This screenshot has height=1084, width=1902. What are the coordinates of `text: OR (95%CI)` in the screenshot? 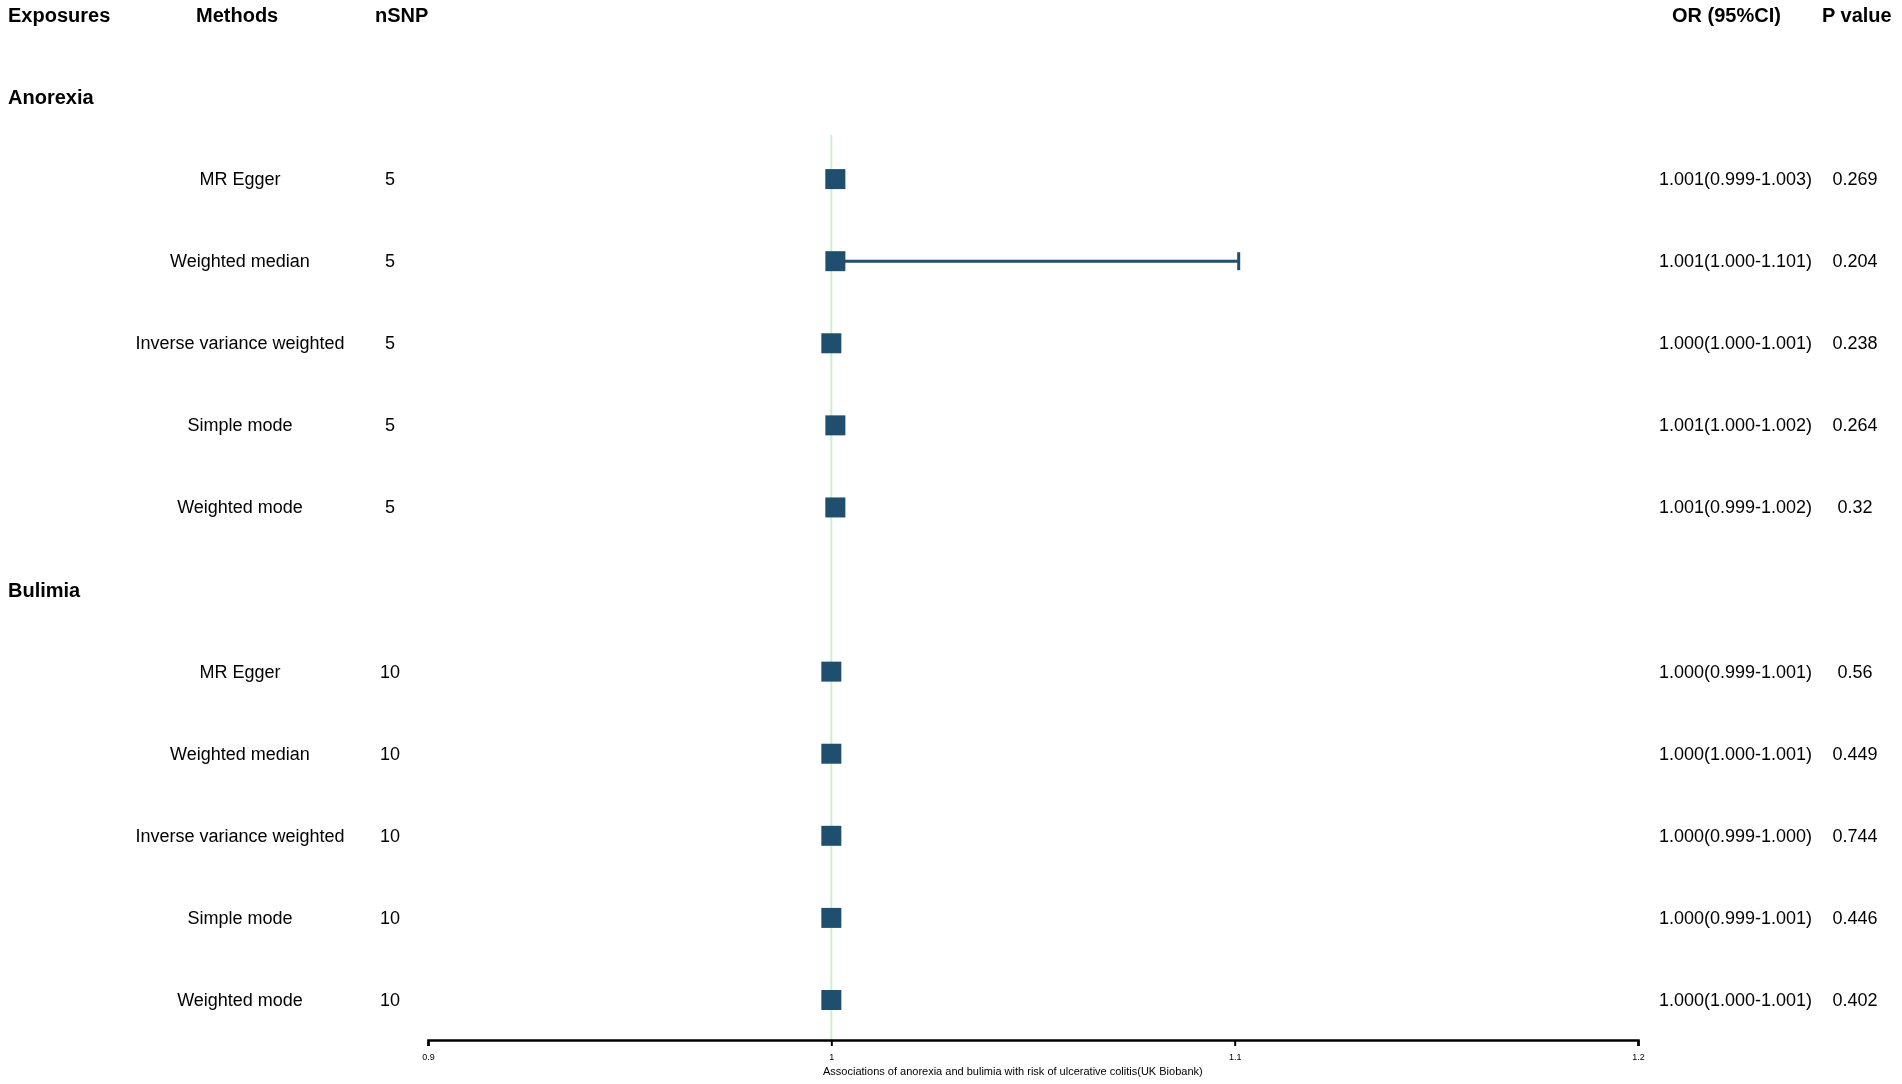 It's located at (1726, 15).